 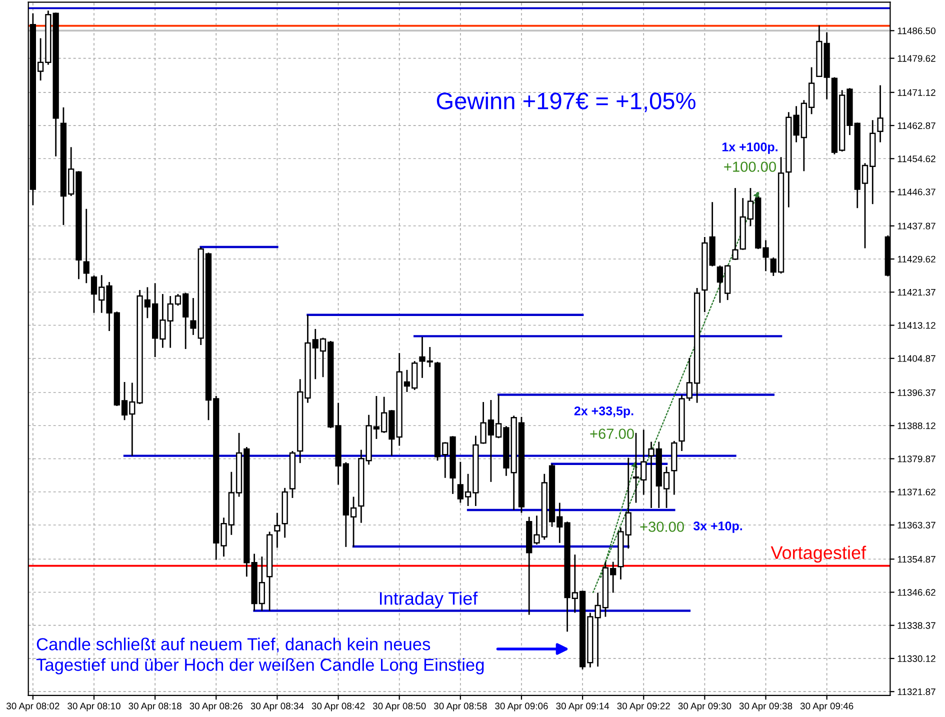 What do you see at coordinates (521, 707) in the screenshot?
I see `x-tick-label: 30 Apr 09:06` at bounding box center [521, 707].